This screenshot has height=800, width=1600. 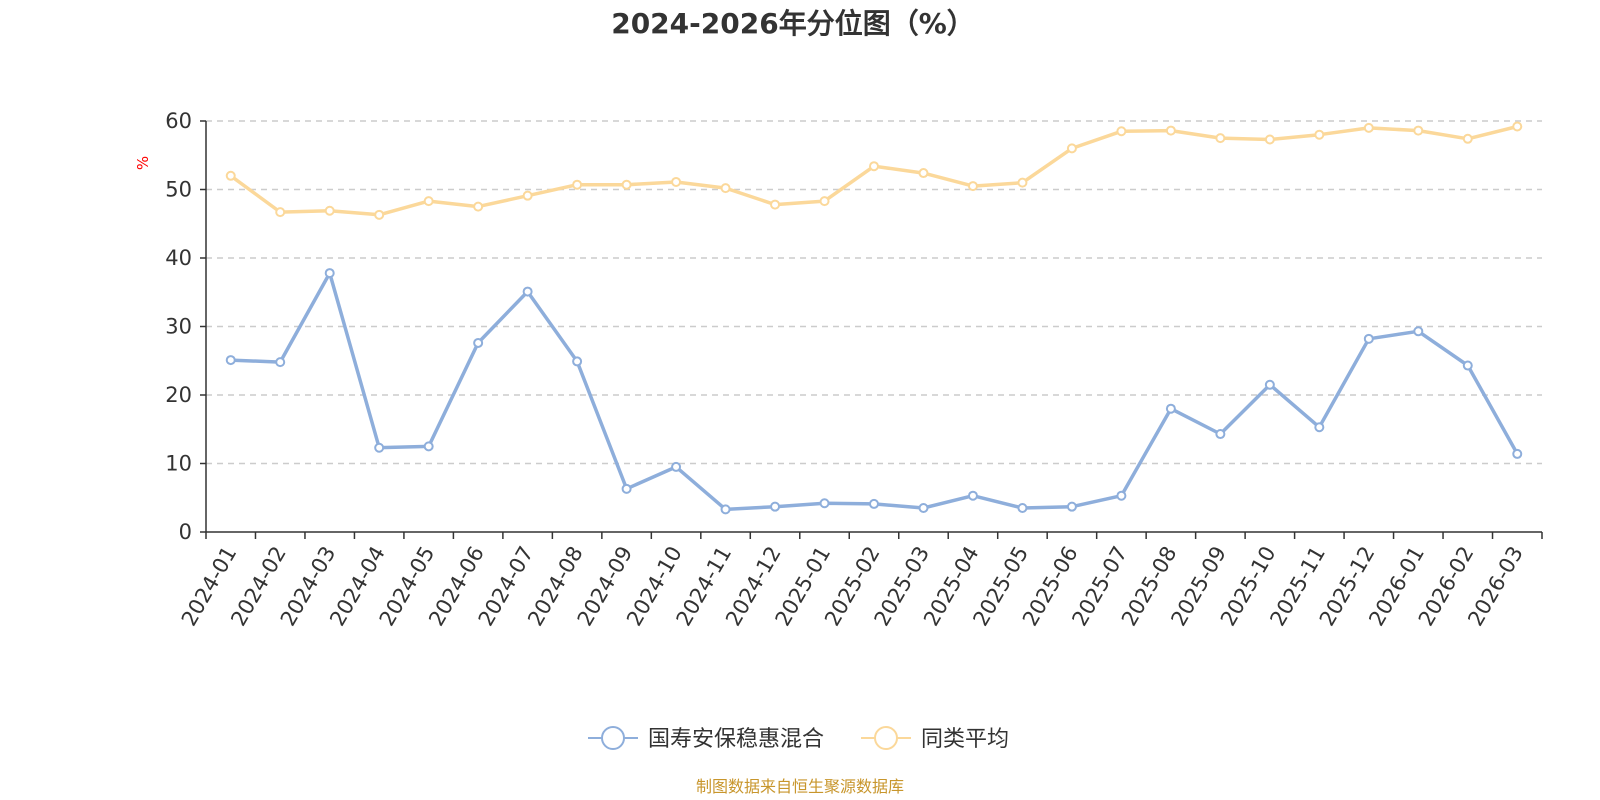 I want to click on legend-item: 国寿安保稳惠混合, so click(x=706, y=739).